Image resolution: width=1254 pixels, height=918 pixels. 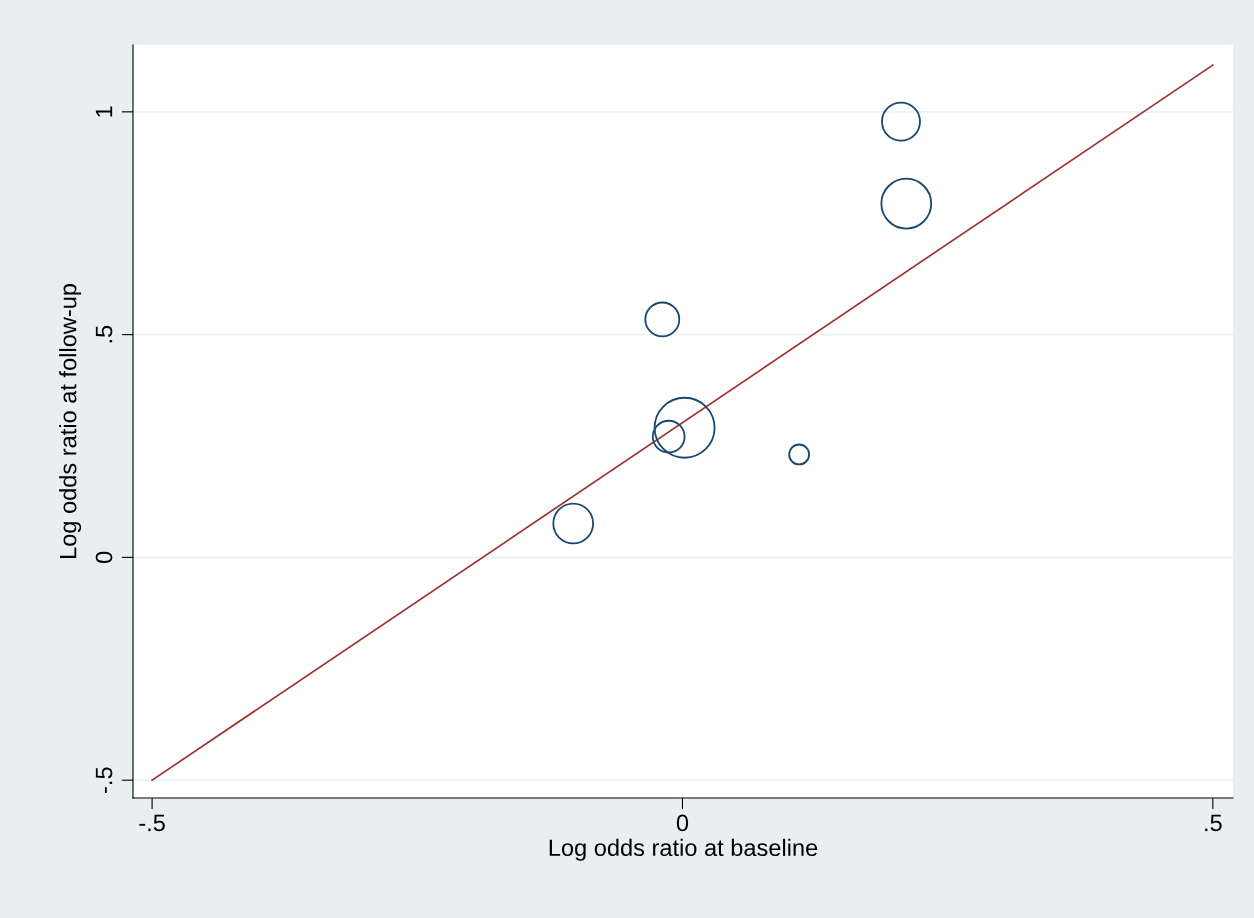 I want to click on x-tick-label: 0, so click(x=682, y=823).